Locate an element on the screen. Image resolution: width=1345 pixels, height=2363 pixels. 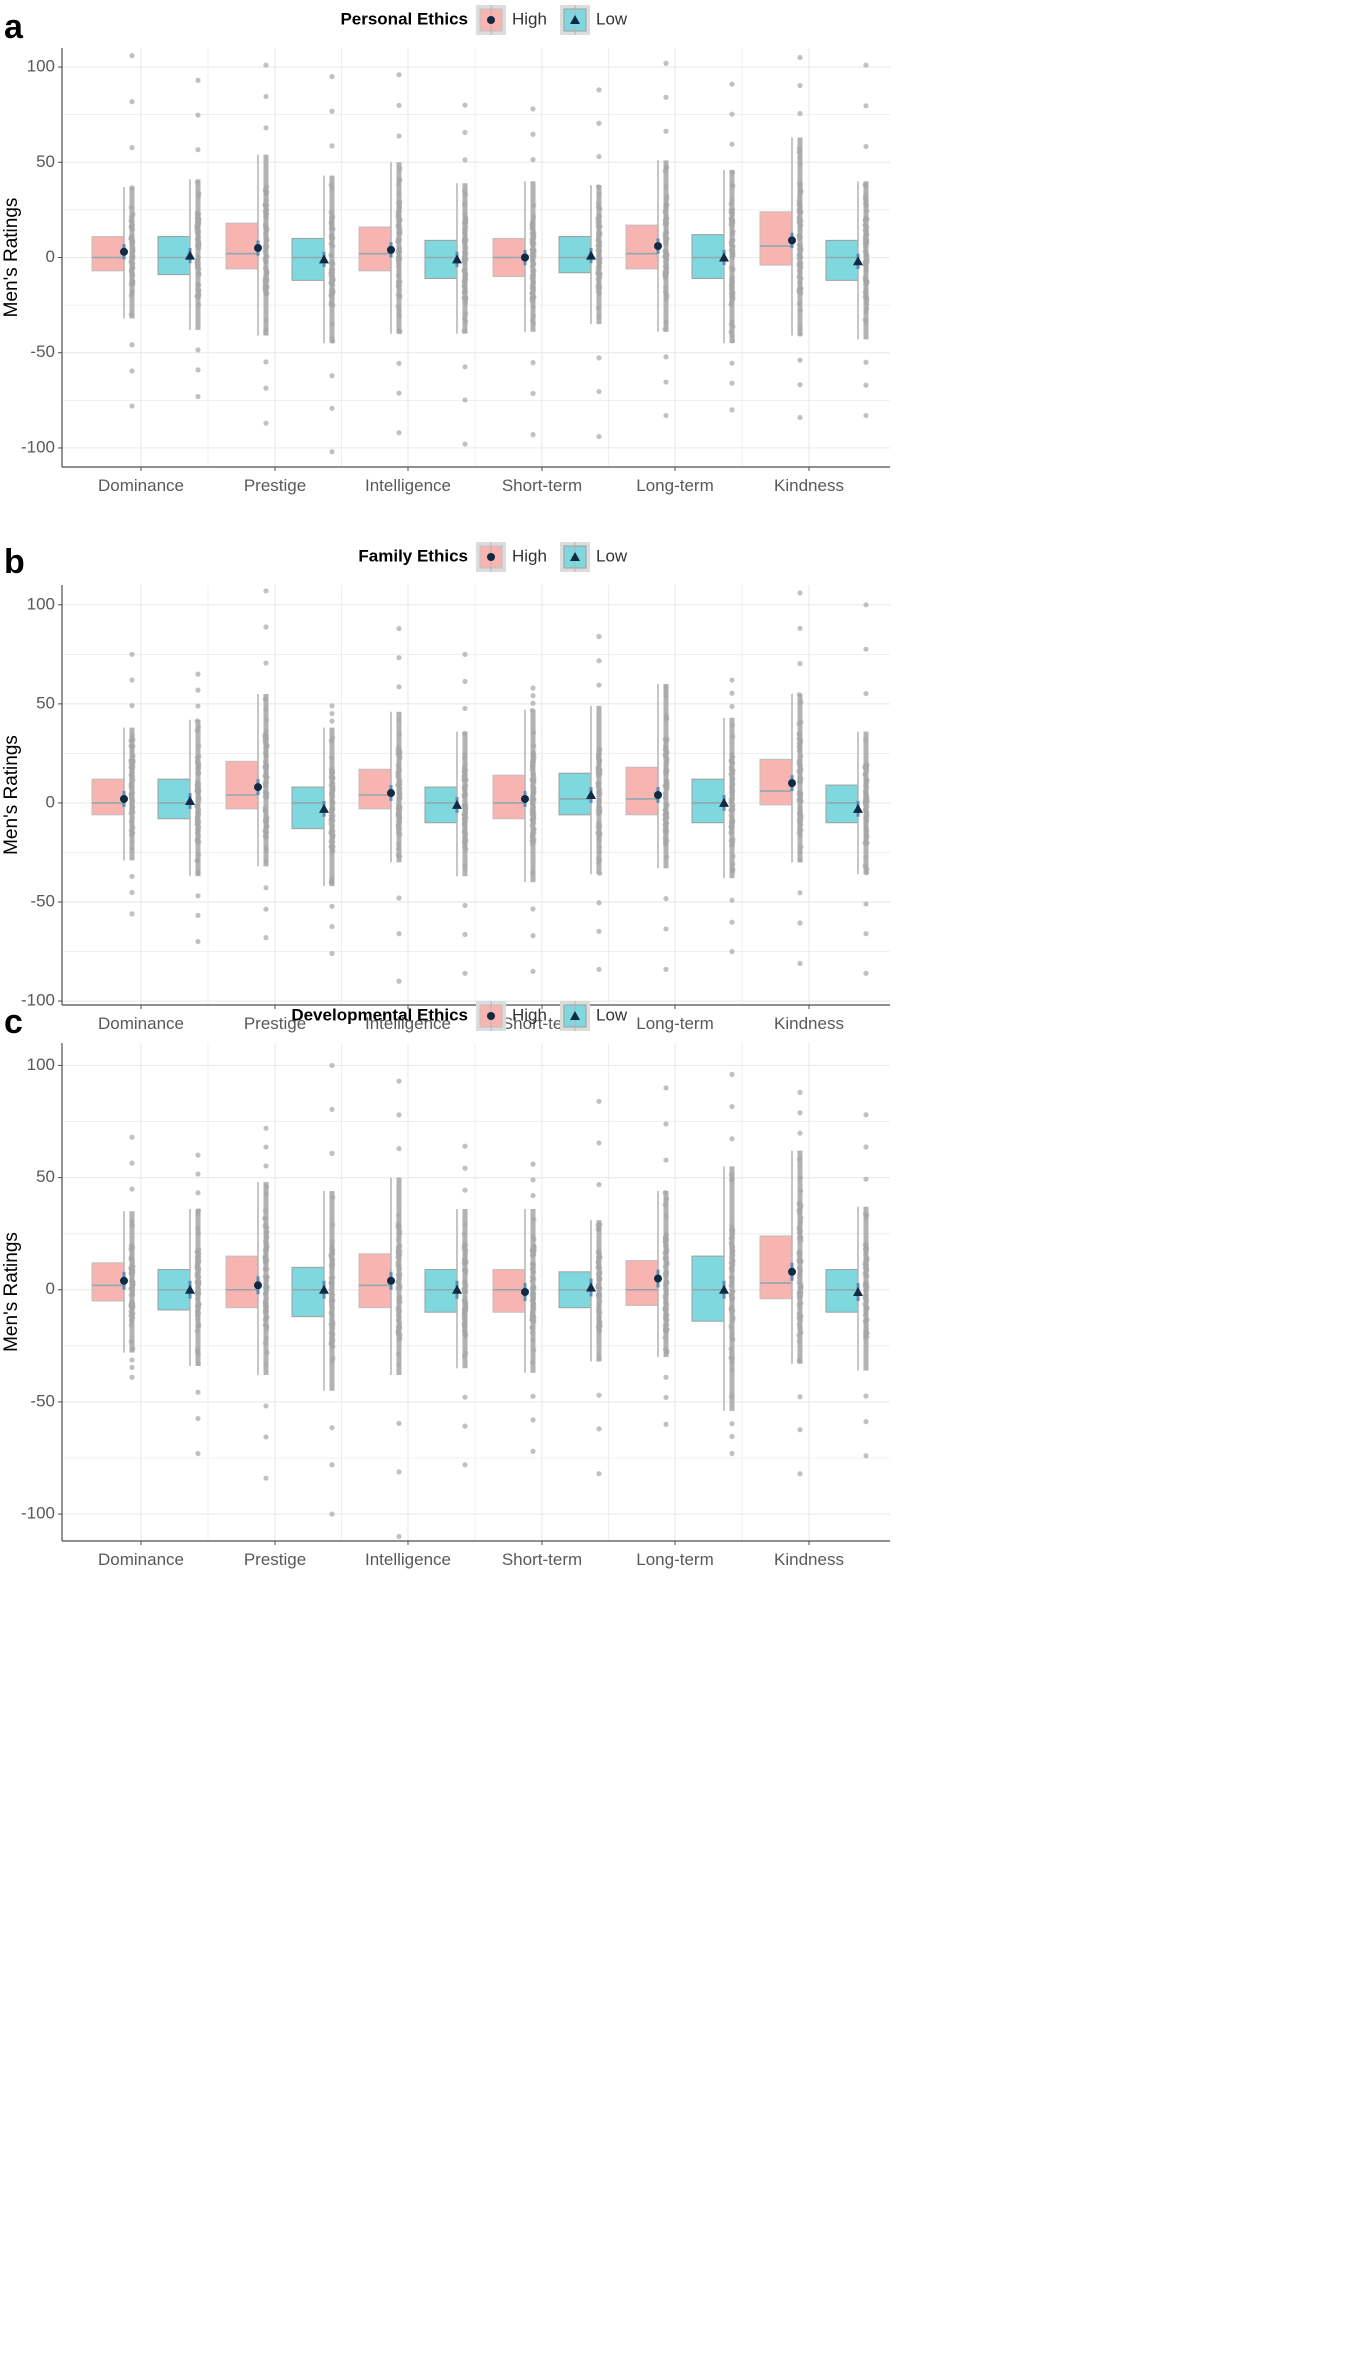
box-kindness-low is located at coordinates (847, 240).